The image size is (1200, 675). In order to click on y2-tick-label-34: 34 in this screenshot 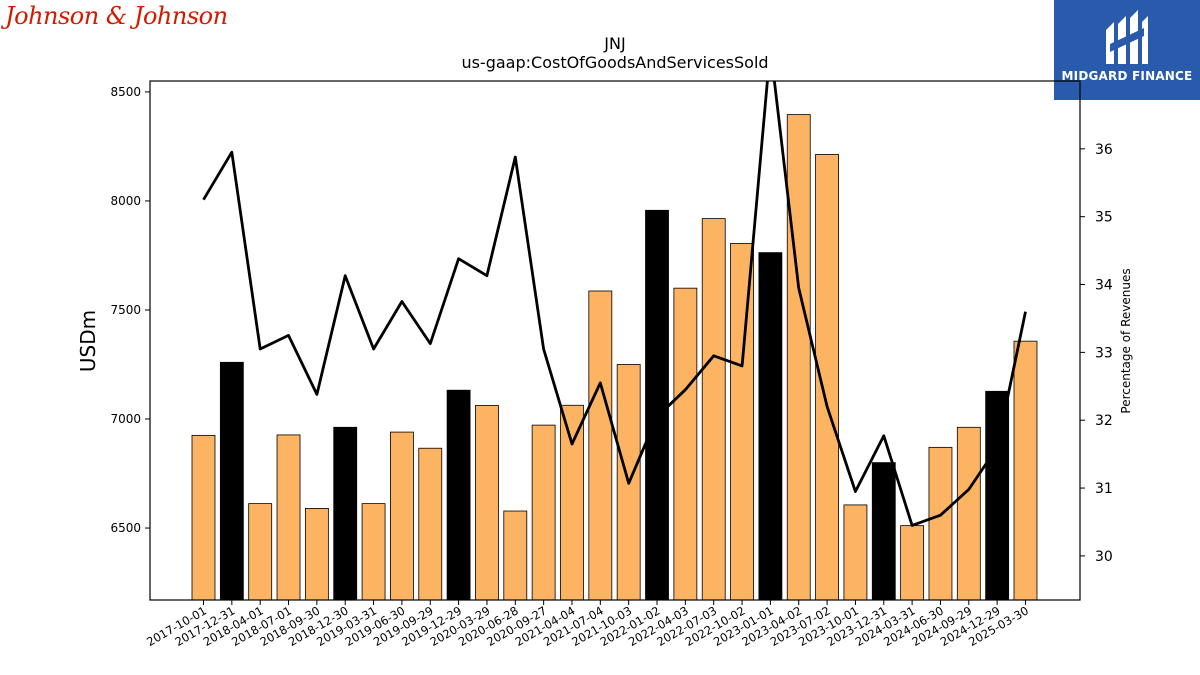, I will do `click(1104, 286)`.